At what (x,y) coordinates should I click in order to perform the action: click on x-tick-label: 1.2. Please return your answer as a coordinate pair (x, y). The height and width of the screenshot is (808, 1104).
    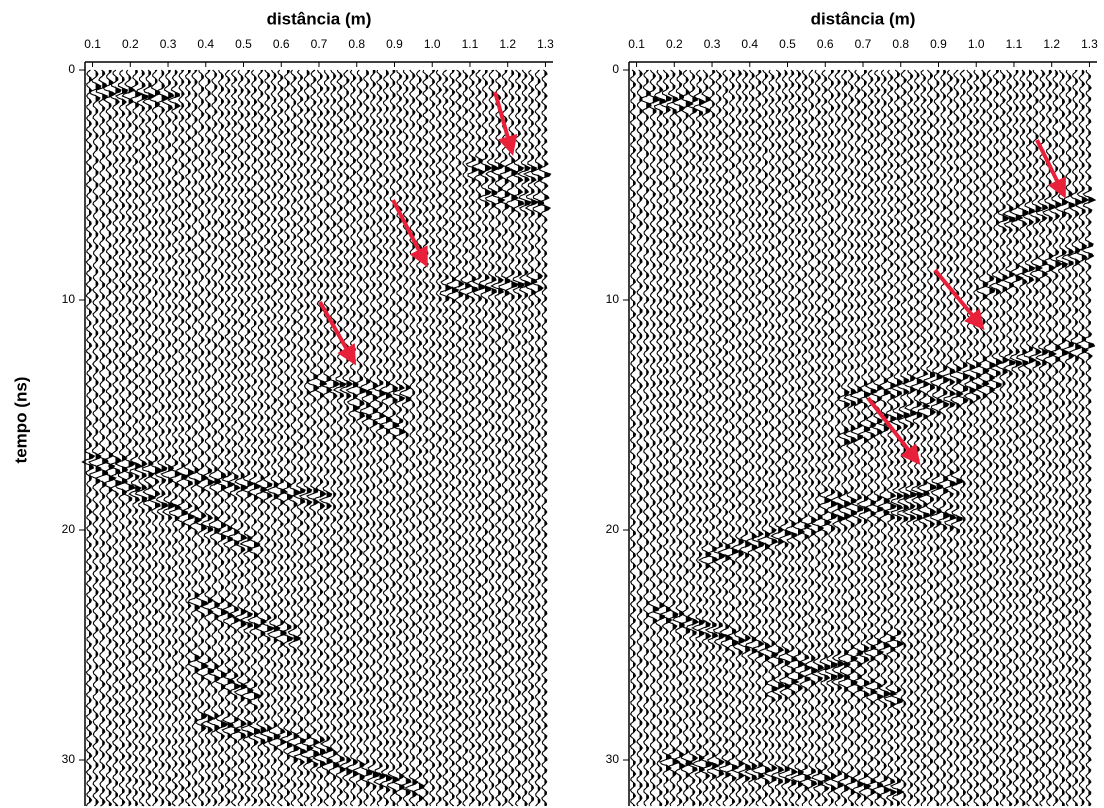
    Looking at the image, I should click on (507, 44).